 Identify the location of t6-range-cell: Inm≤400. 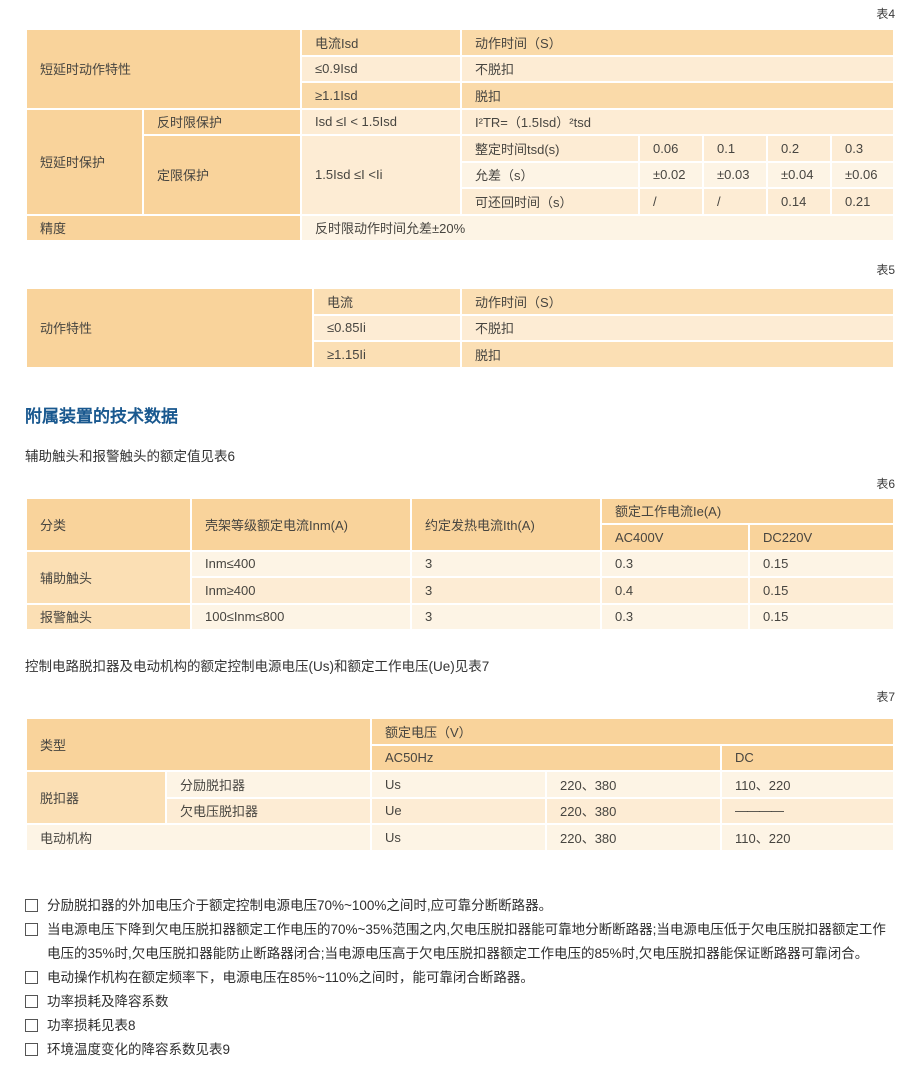
(301, 563).